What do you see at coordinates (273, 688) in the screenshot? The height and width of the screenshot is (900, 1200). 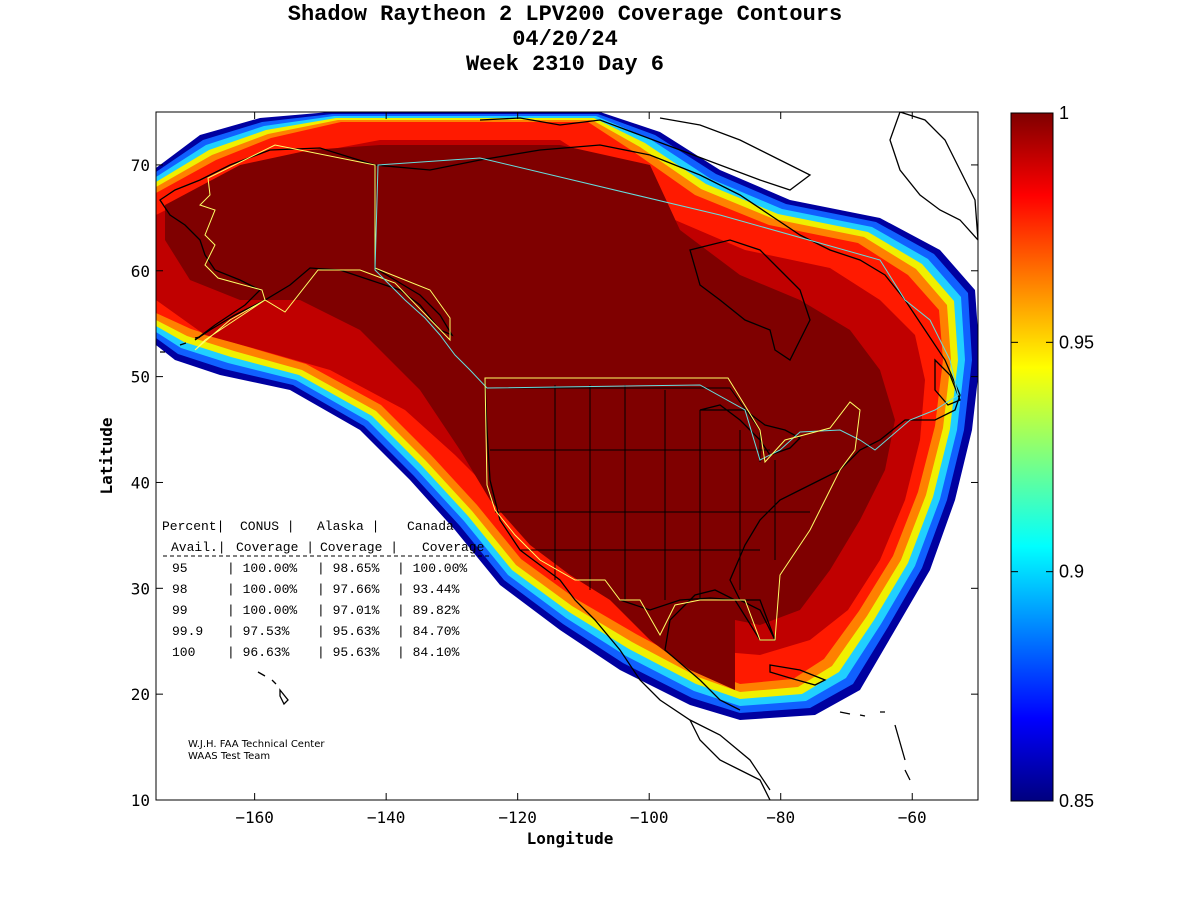 I see `hawaii` at bounding box center [273, 688].